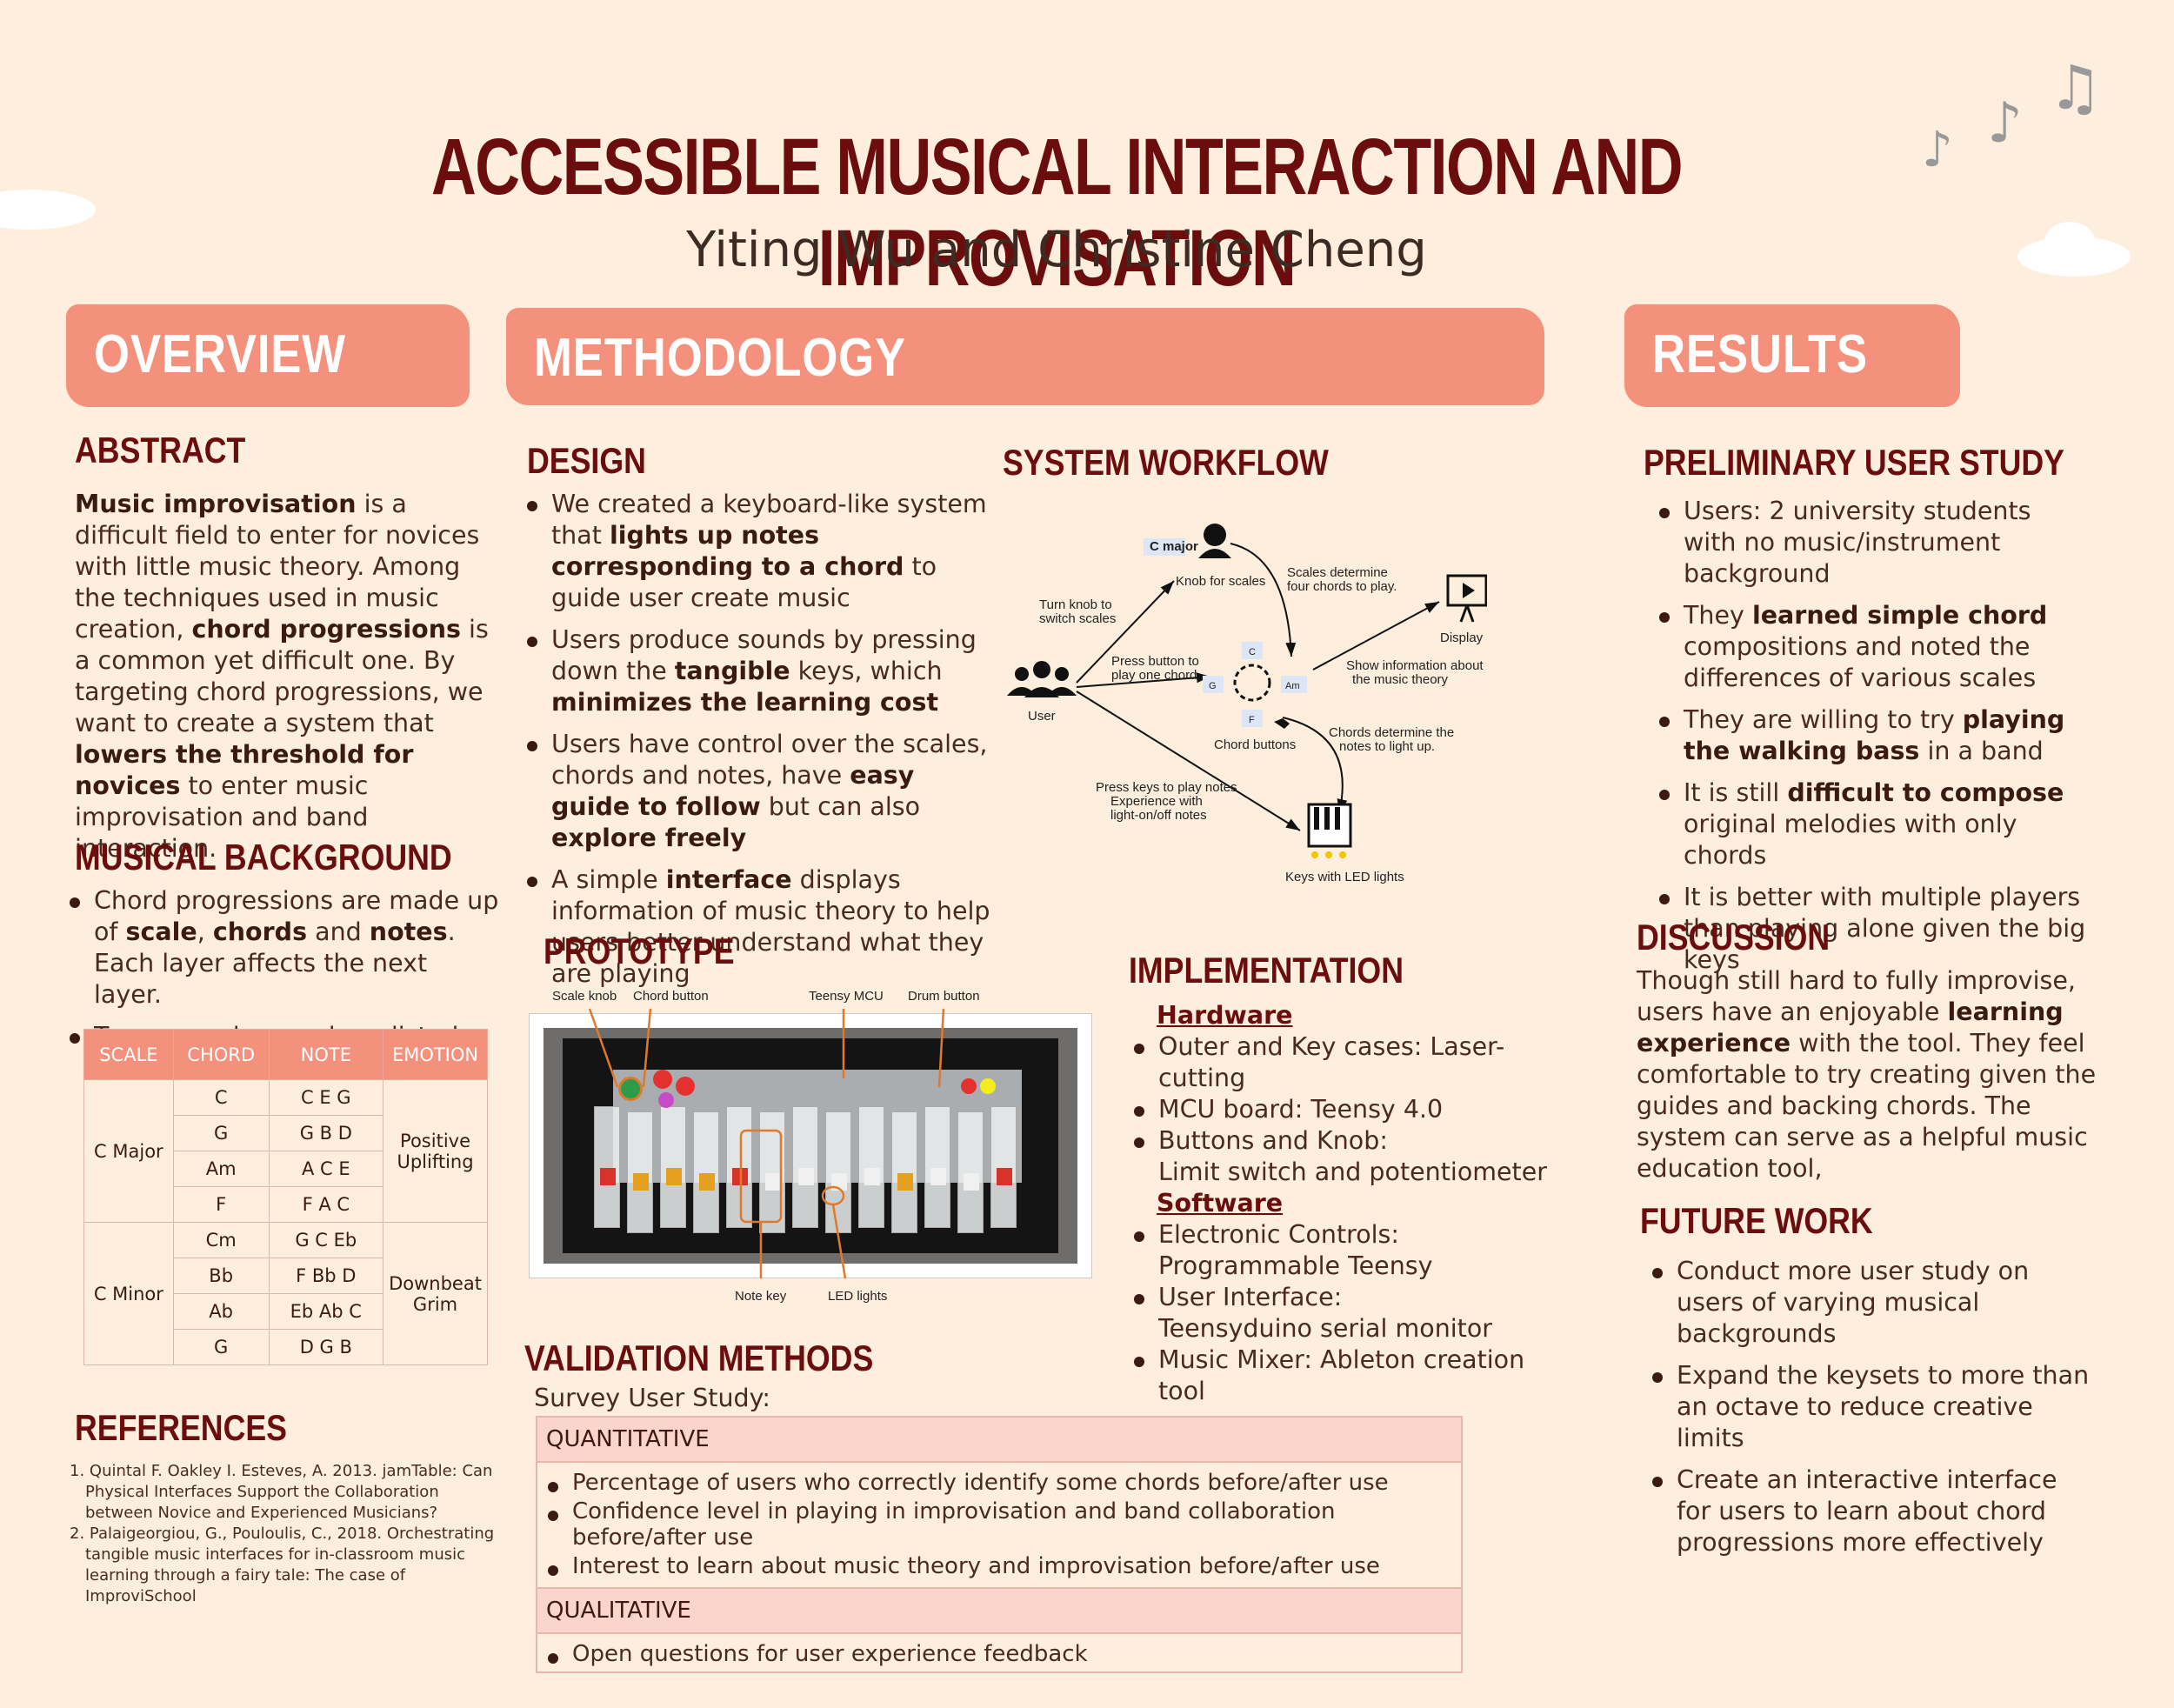  I want to click on bold-text: playing the walking bass, so click(1875, 735).